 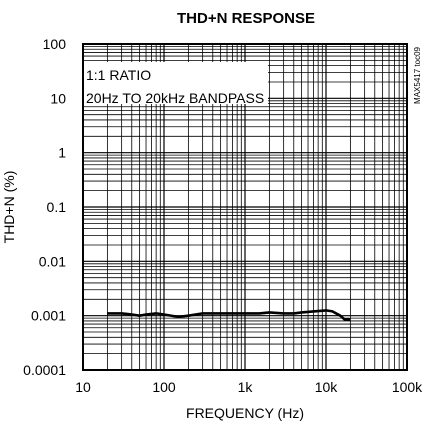 What do you see at coordinates (175, 98) in the screenshot?
I see `annotation-bandpass: 20Hz TO 20kHz BANDPASS` at bounding box center [175, 98].